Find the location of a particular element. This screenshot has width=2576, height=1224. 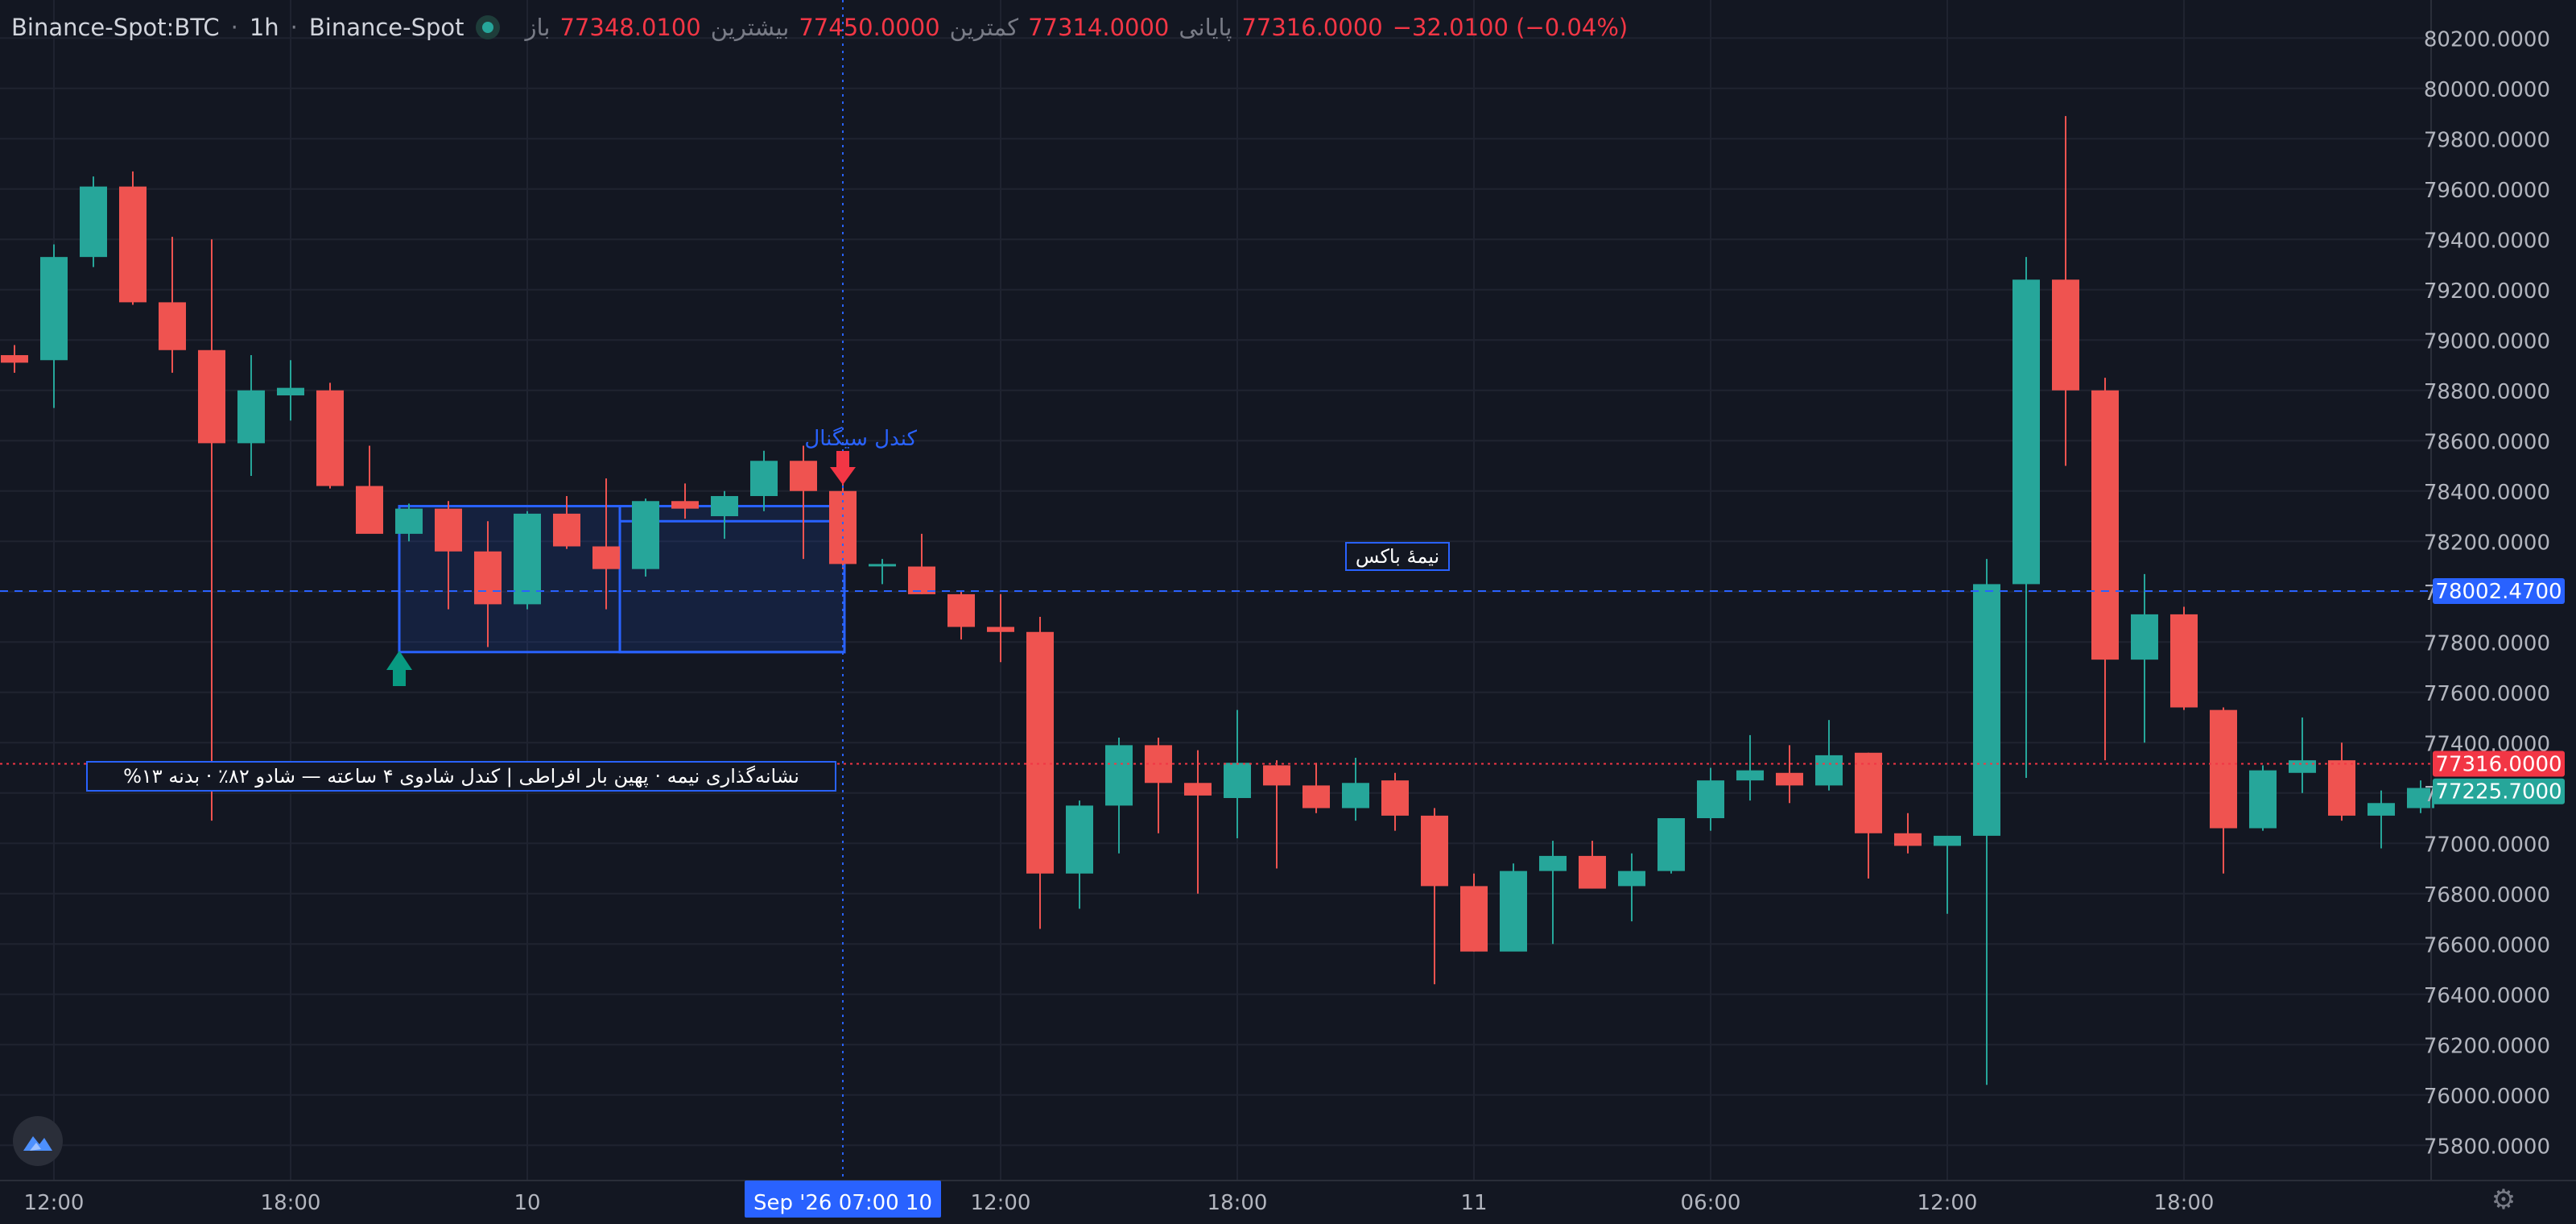

market-status-icon is located at coordinates (487, 27).